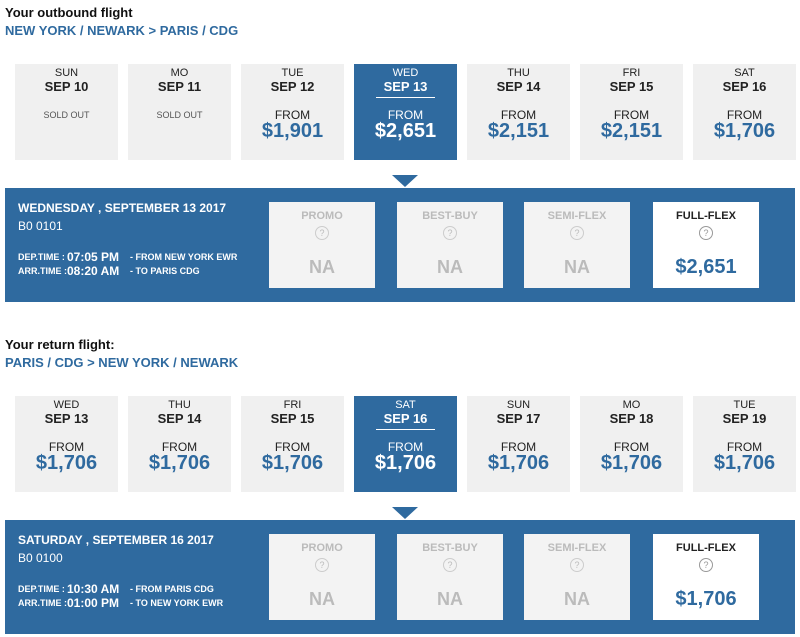 This screenshot has width=800, height=637. I want to click on fare-price: $1,706, so click(706, 599).